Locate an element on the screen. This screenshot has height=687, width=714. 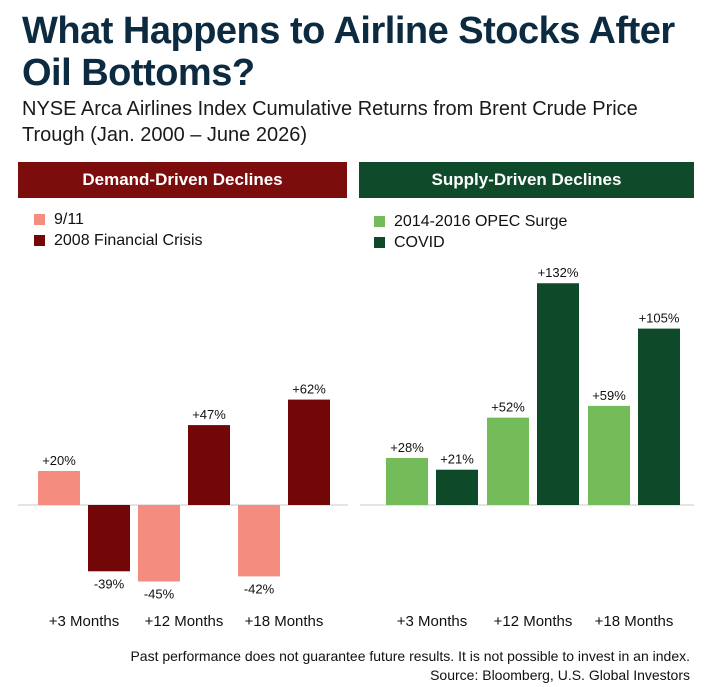
legend-swatch-opec-surge is located at coordinates (379, 221).